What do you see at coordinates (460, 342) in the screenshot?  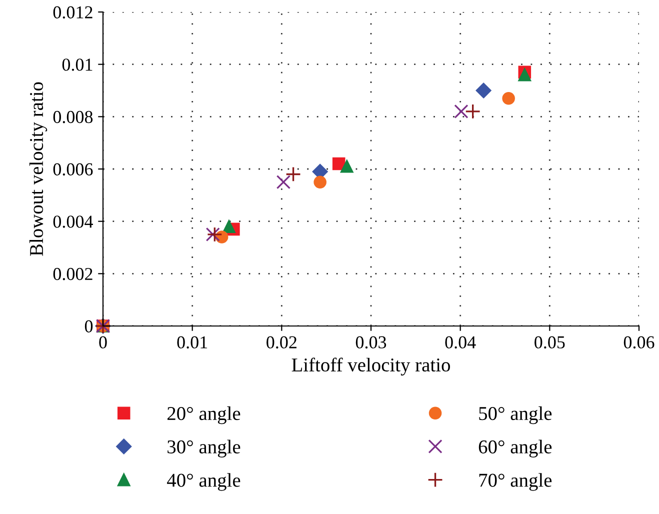 I see `x-tick-label: 0.04` at bounding box center [460, 342].